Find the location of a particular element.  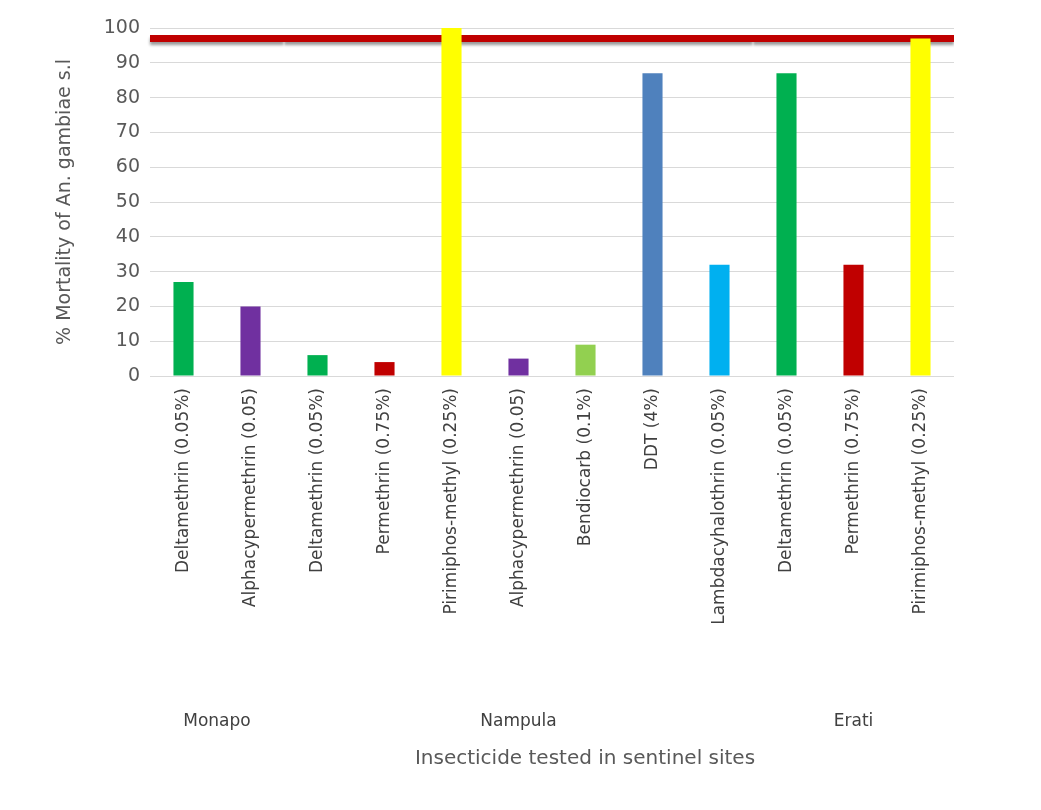

x-tick-label: DDT (4%) is located at coordinates (650, 429).